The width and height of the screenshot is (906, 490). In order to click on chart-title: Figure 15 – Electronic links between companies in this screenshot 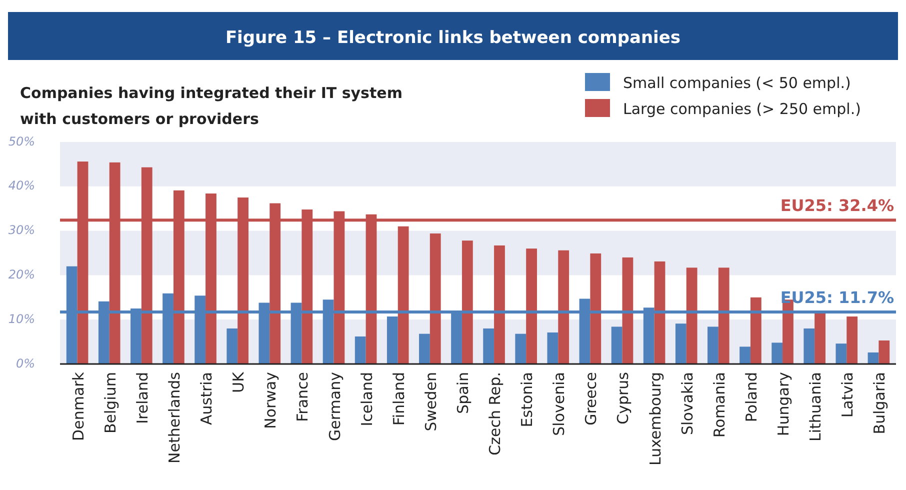, I will do `click(453, 38)`.